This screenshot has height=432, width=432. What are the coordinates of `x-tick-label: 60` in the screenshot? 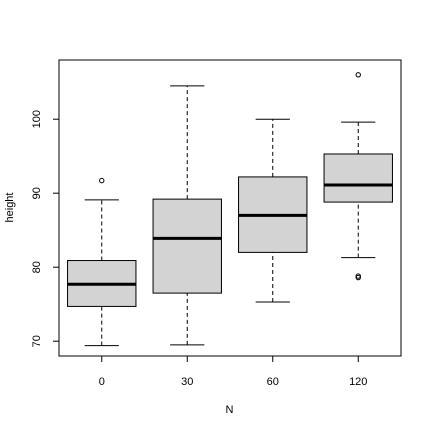 It's located at (273, 382).